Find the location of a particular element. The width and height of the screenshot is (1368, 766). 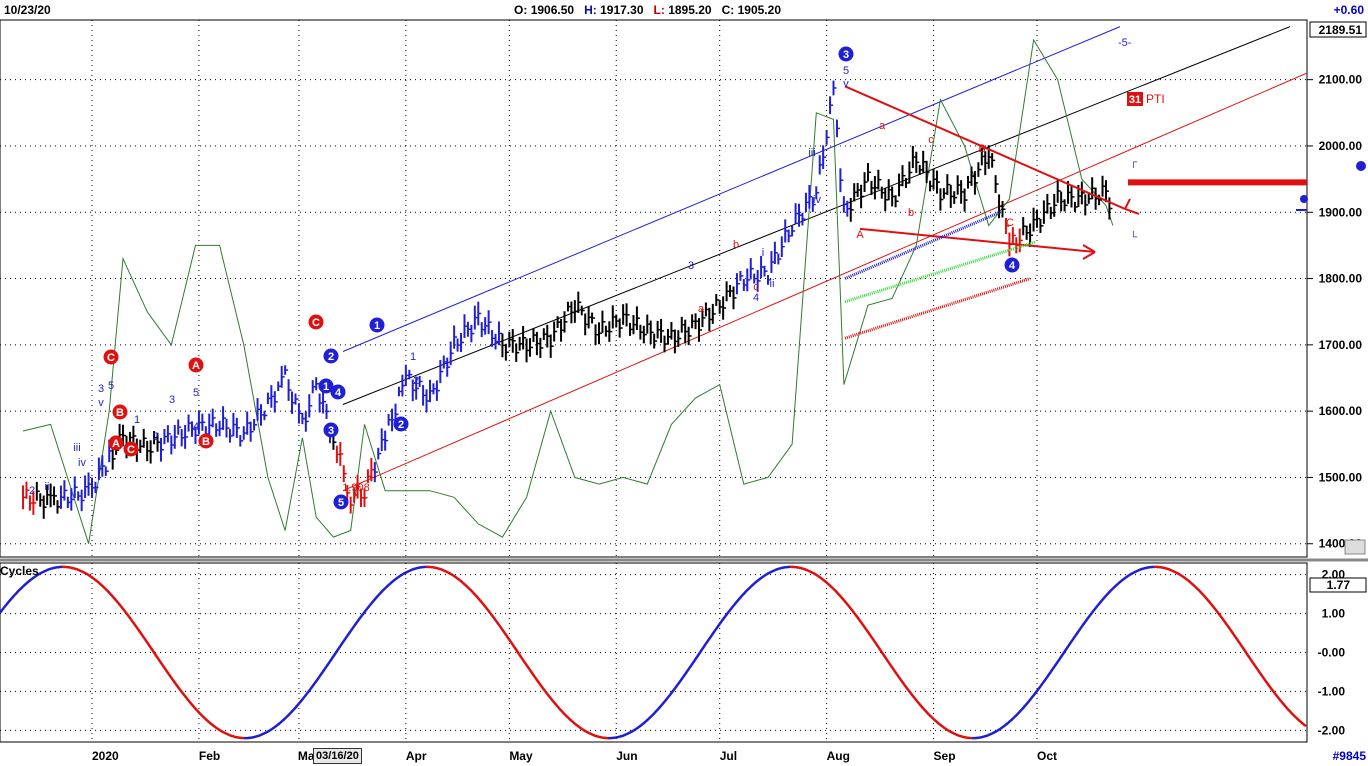

x-axis-label: May is located at coordinates (521, 756).